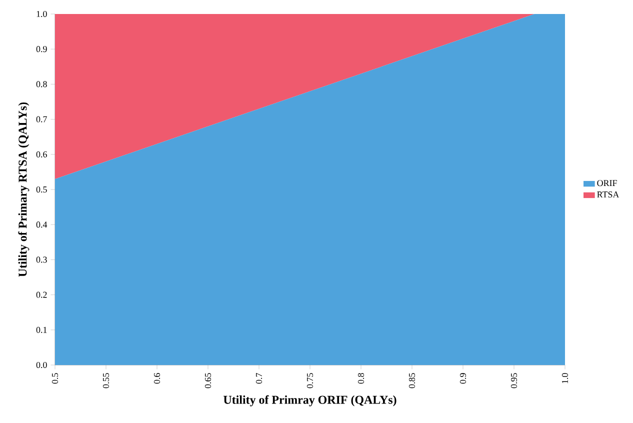 The width and height of the screenshot is (633, 423). I want to click on x-tick-label: 0.95, so click(514, 380).